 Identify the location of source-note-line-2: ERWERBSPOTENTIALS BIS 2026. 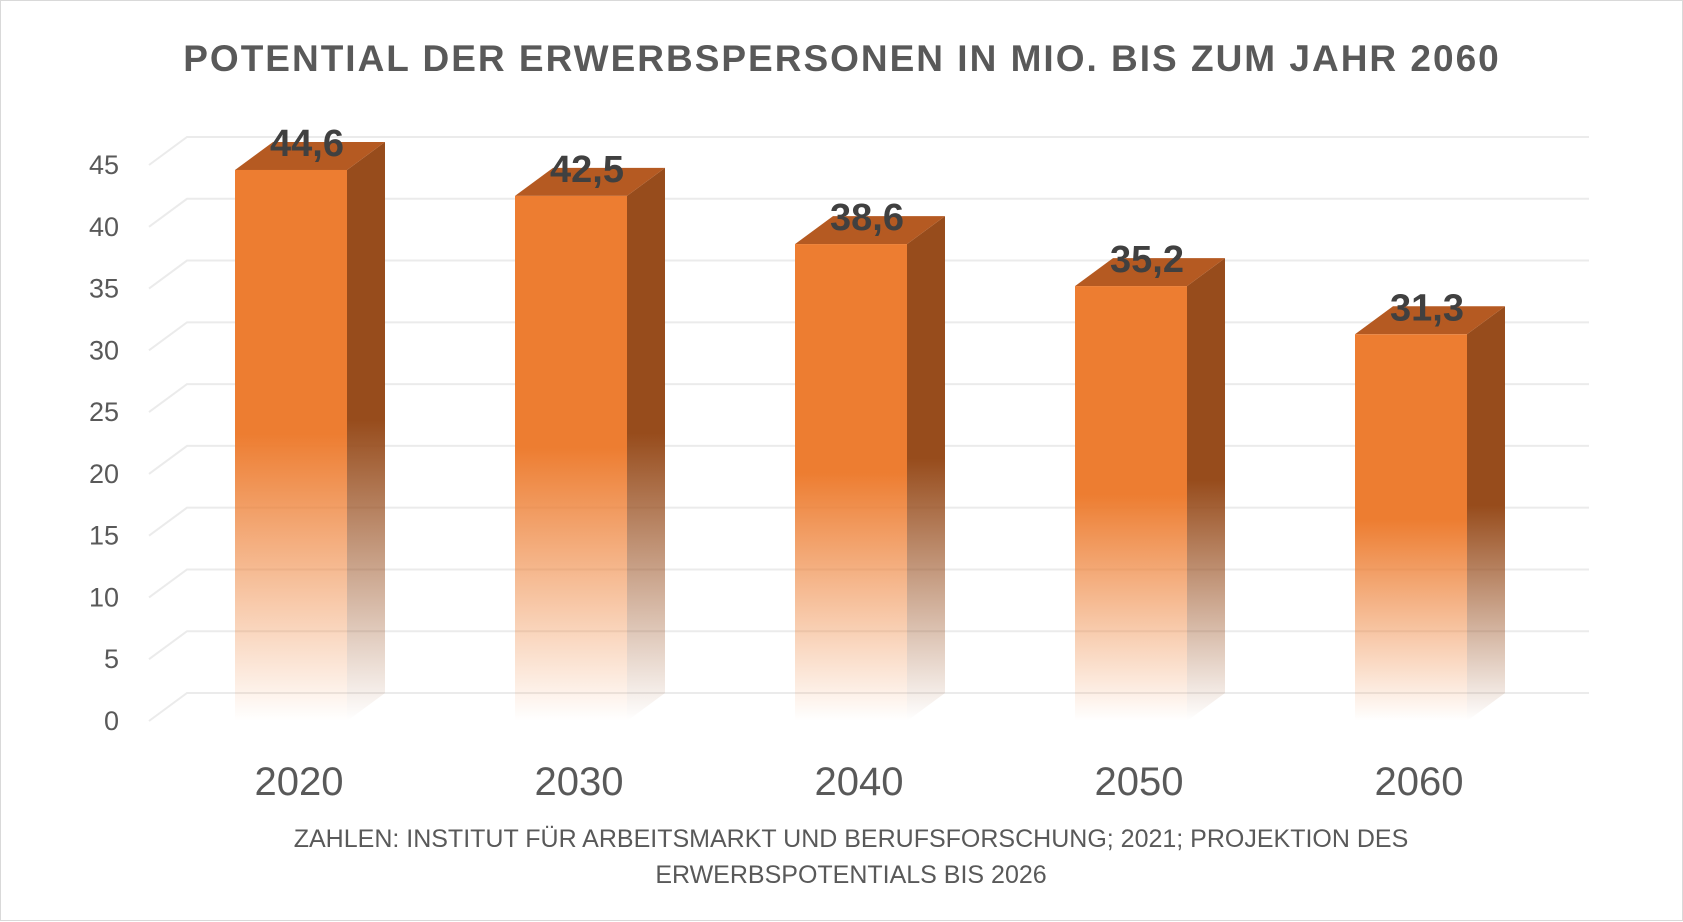
(850, 875).